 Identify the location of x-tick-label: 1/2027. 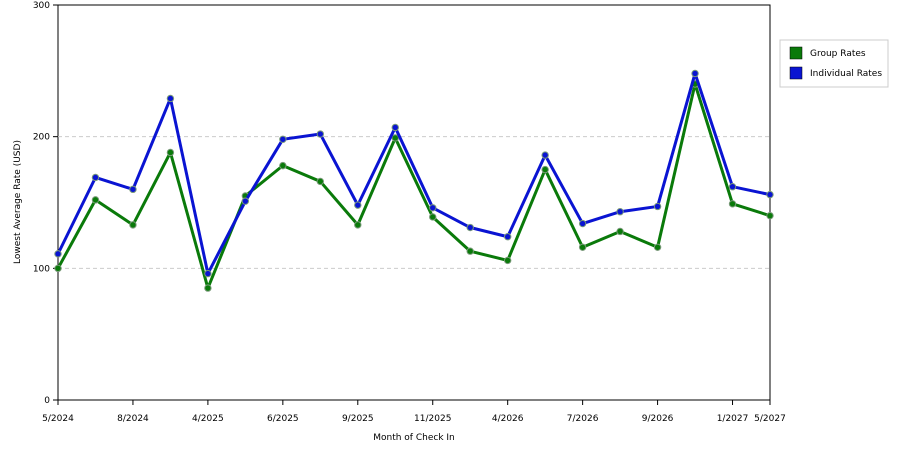
(733, 419).